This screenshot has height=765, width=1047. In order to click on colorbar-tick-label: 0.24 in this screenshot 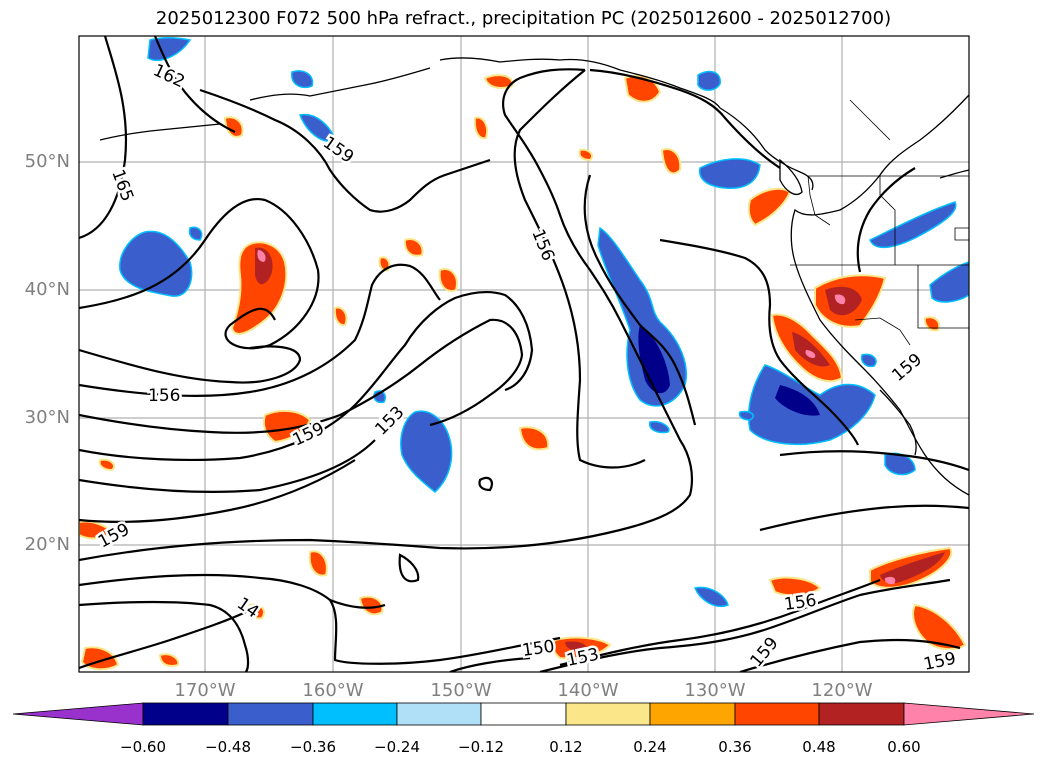, I will do `click(650, 747)`.